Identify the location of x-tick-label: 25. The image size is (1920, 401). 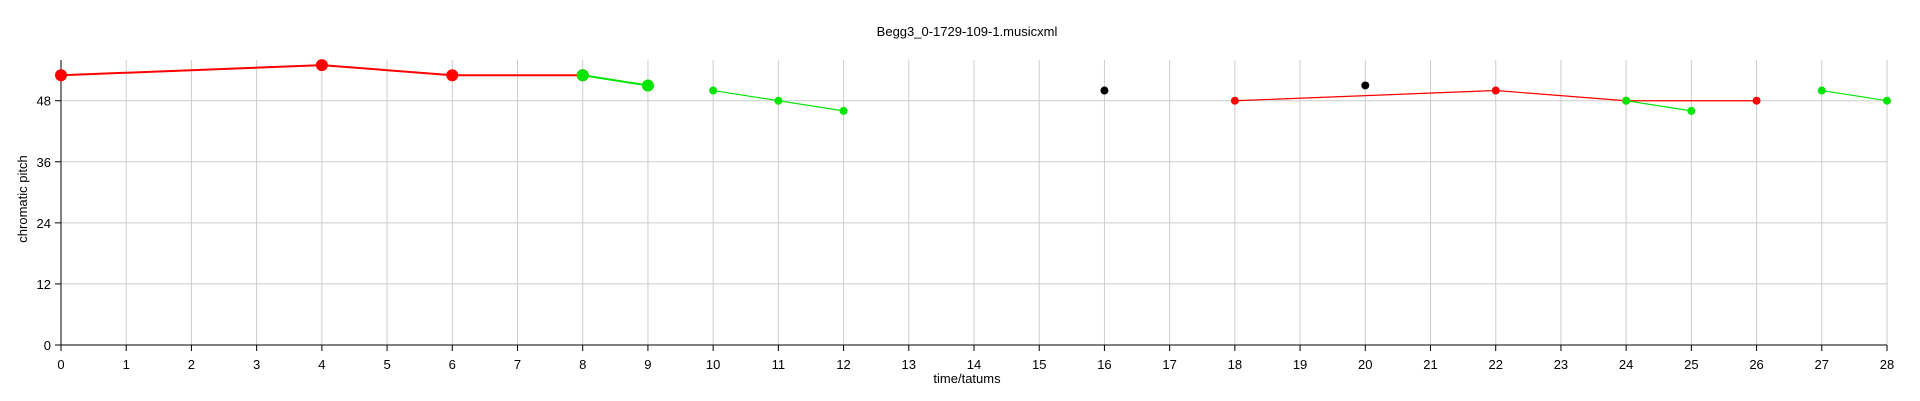
(1691, 364).